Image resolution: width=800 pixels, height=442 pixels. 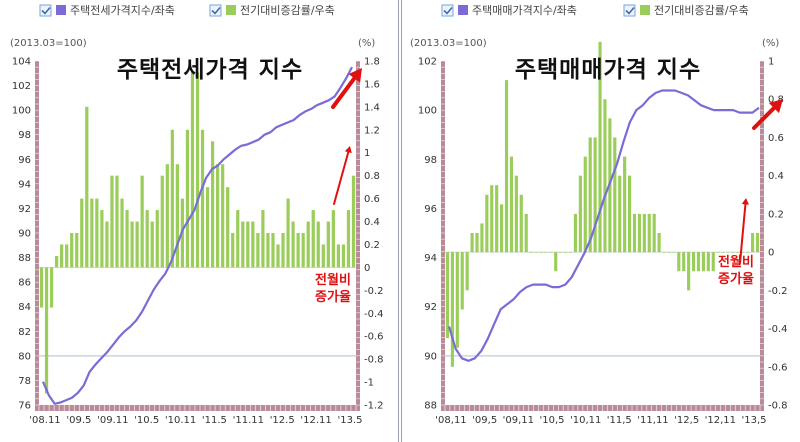 I want to click on x-tick-label: '11.5, so click(x=214, y=420).